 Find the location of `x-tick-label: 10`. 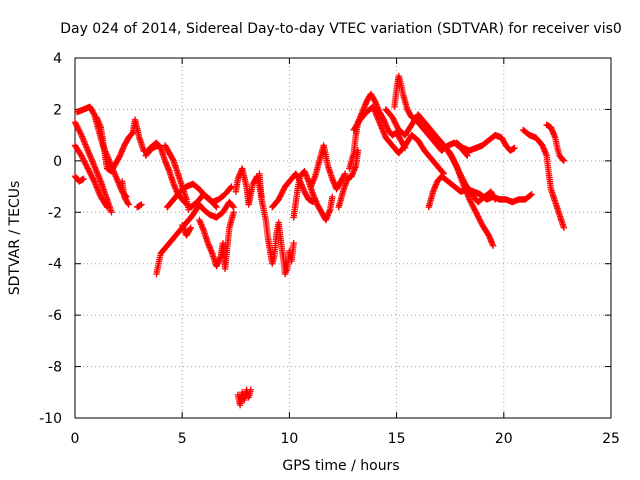

x-tick-label: 10 is located at coordinates (289, 439).